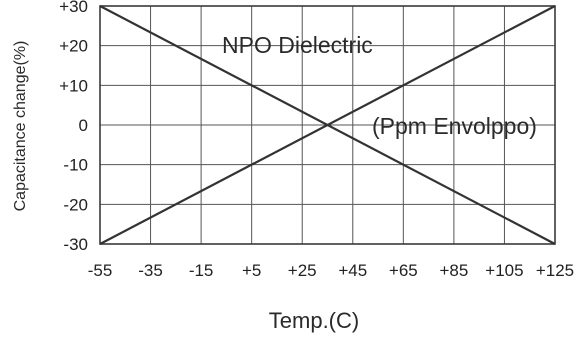 Image resolution: width=578 pixels, height=338 pixels. Describe the element at coordinates (73, 85) in the screenshot. I see `y-tick-label: +10` at that location.